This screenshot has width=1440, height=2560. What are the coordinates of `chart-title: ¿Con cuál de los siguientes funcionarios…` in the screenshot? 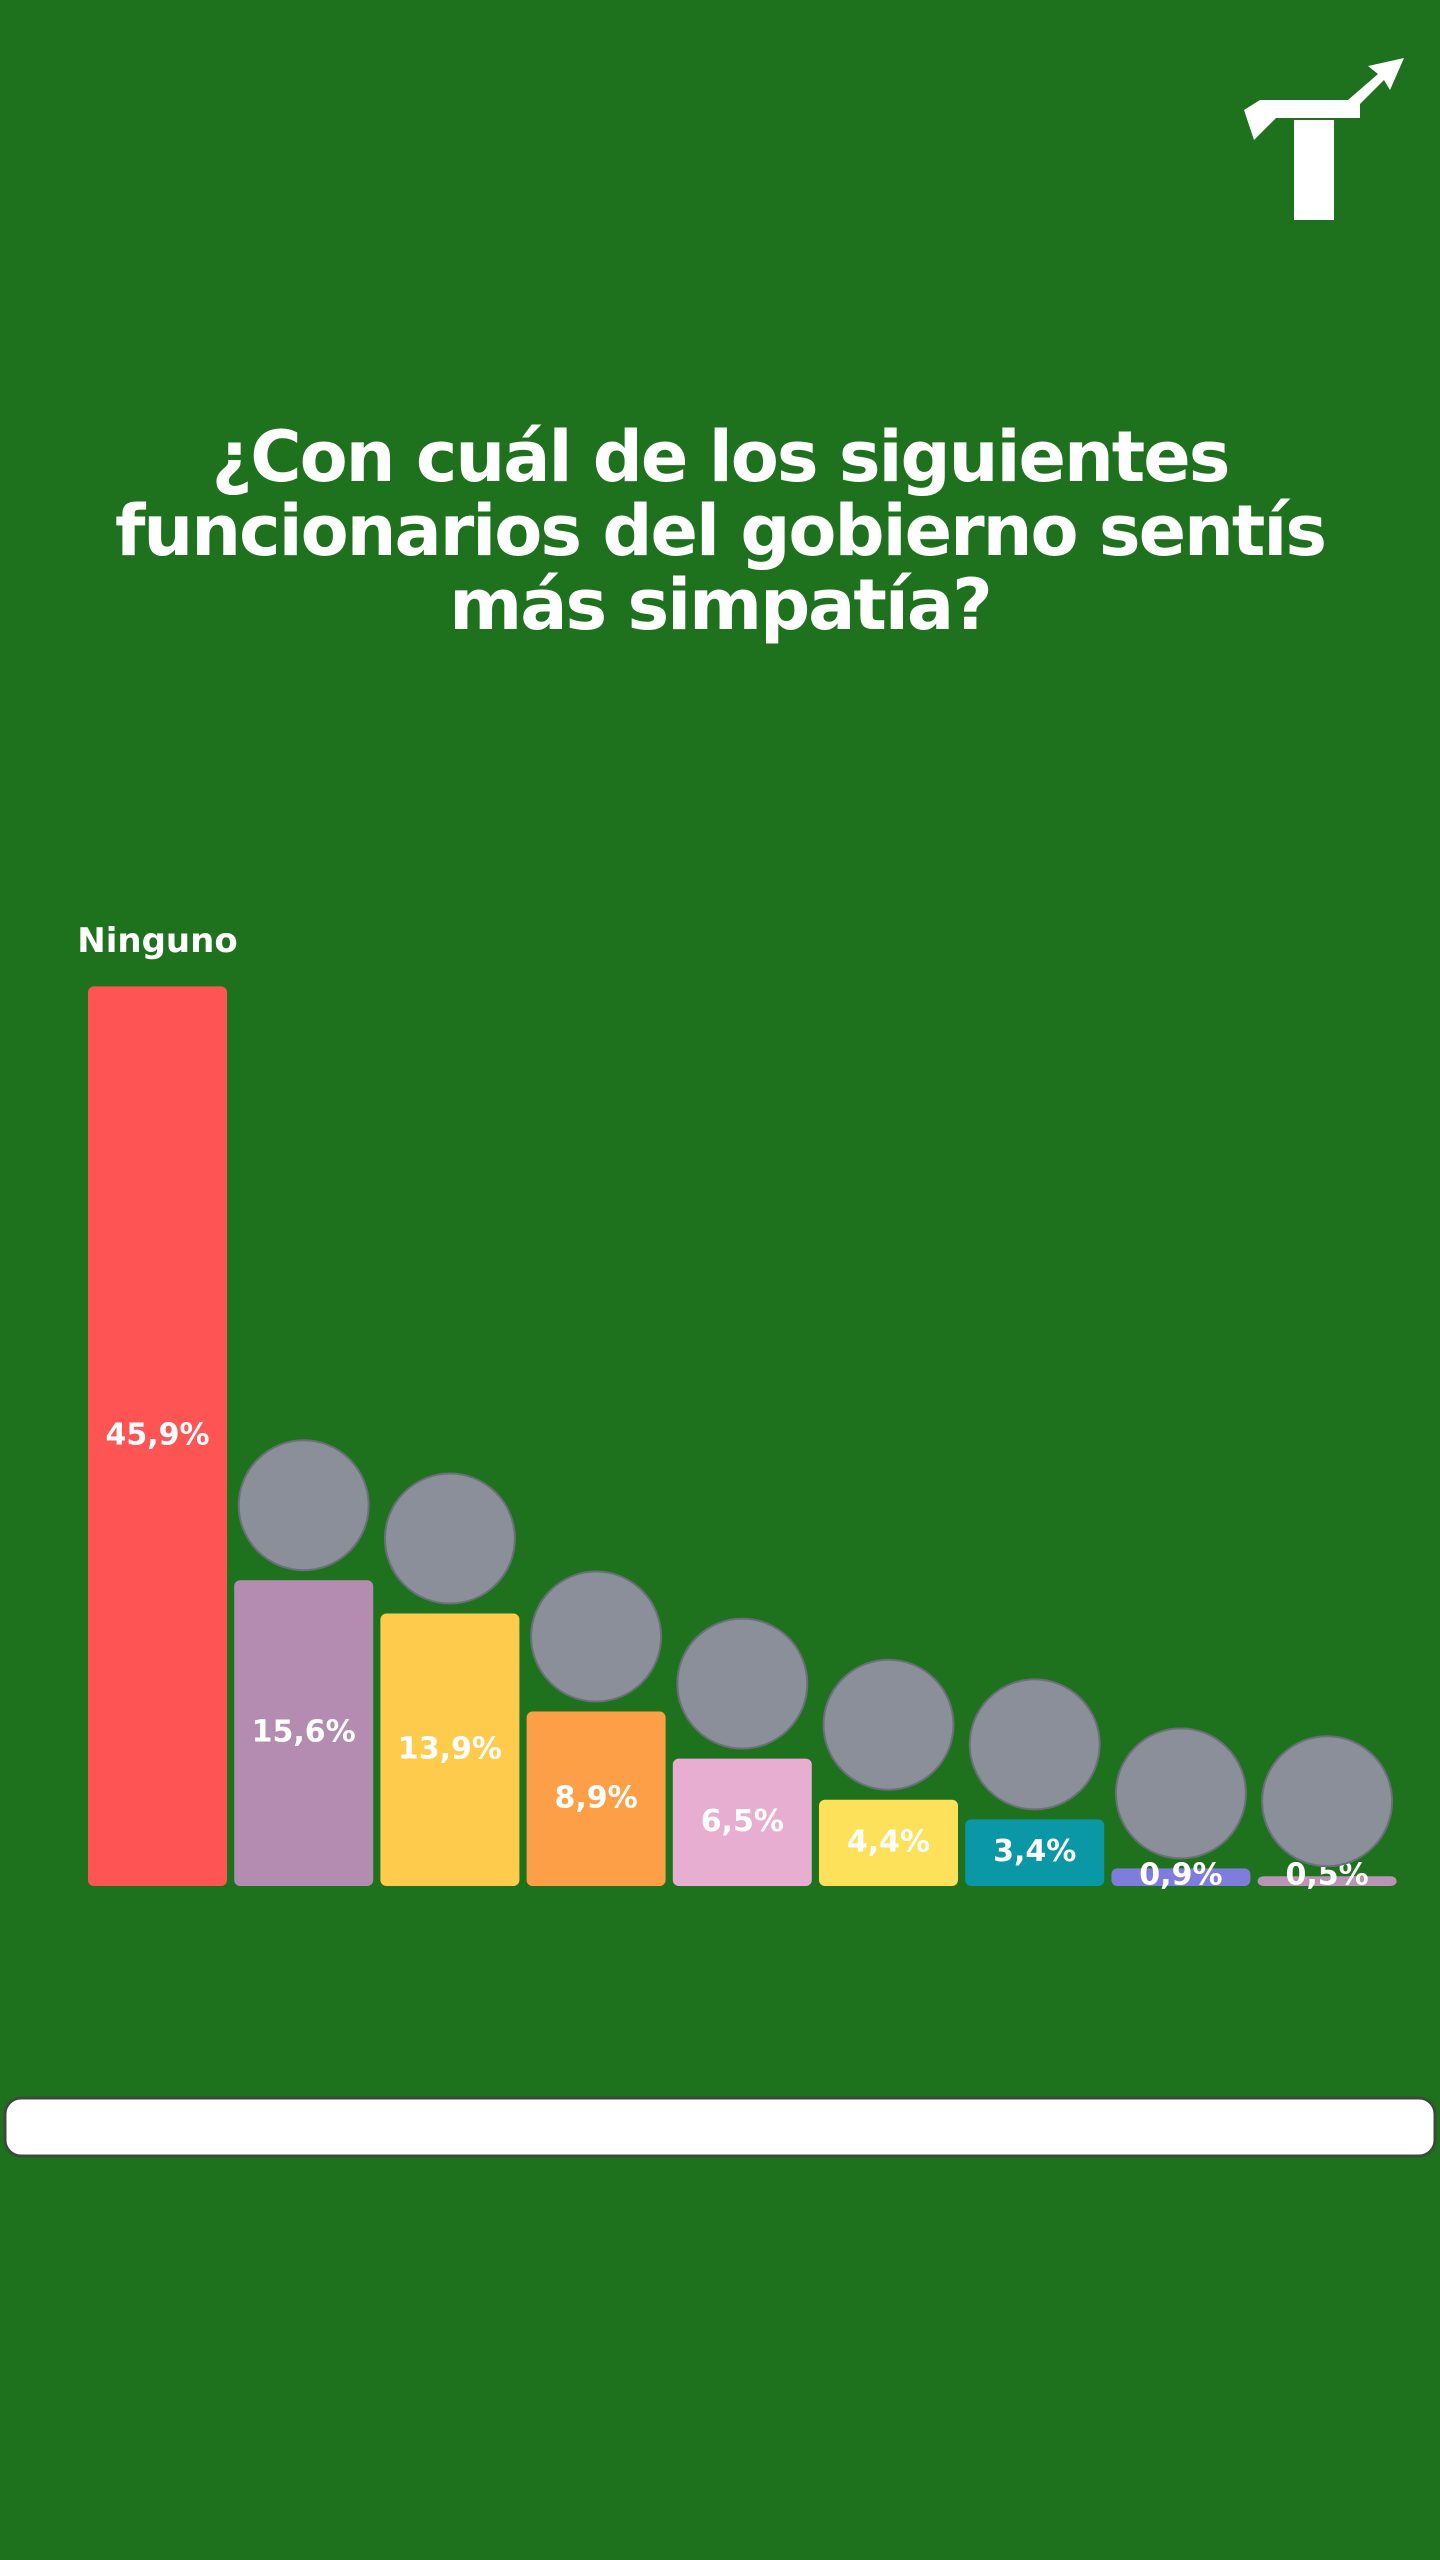 It's located at (720, 531).